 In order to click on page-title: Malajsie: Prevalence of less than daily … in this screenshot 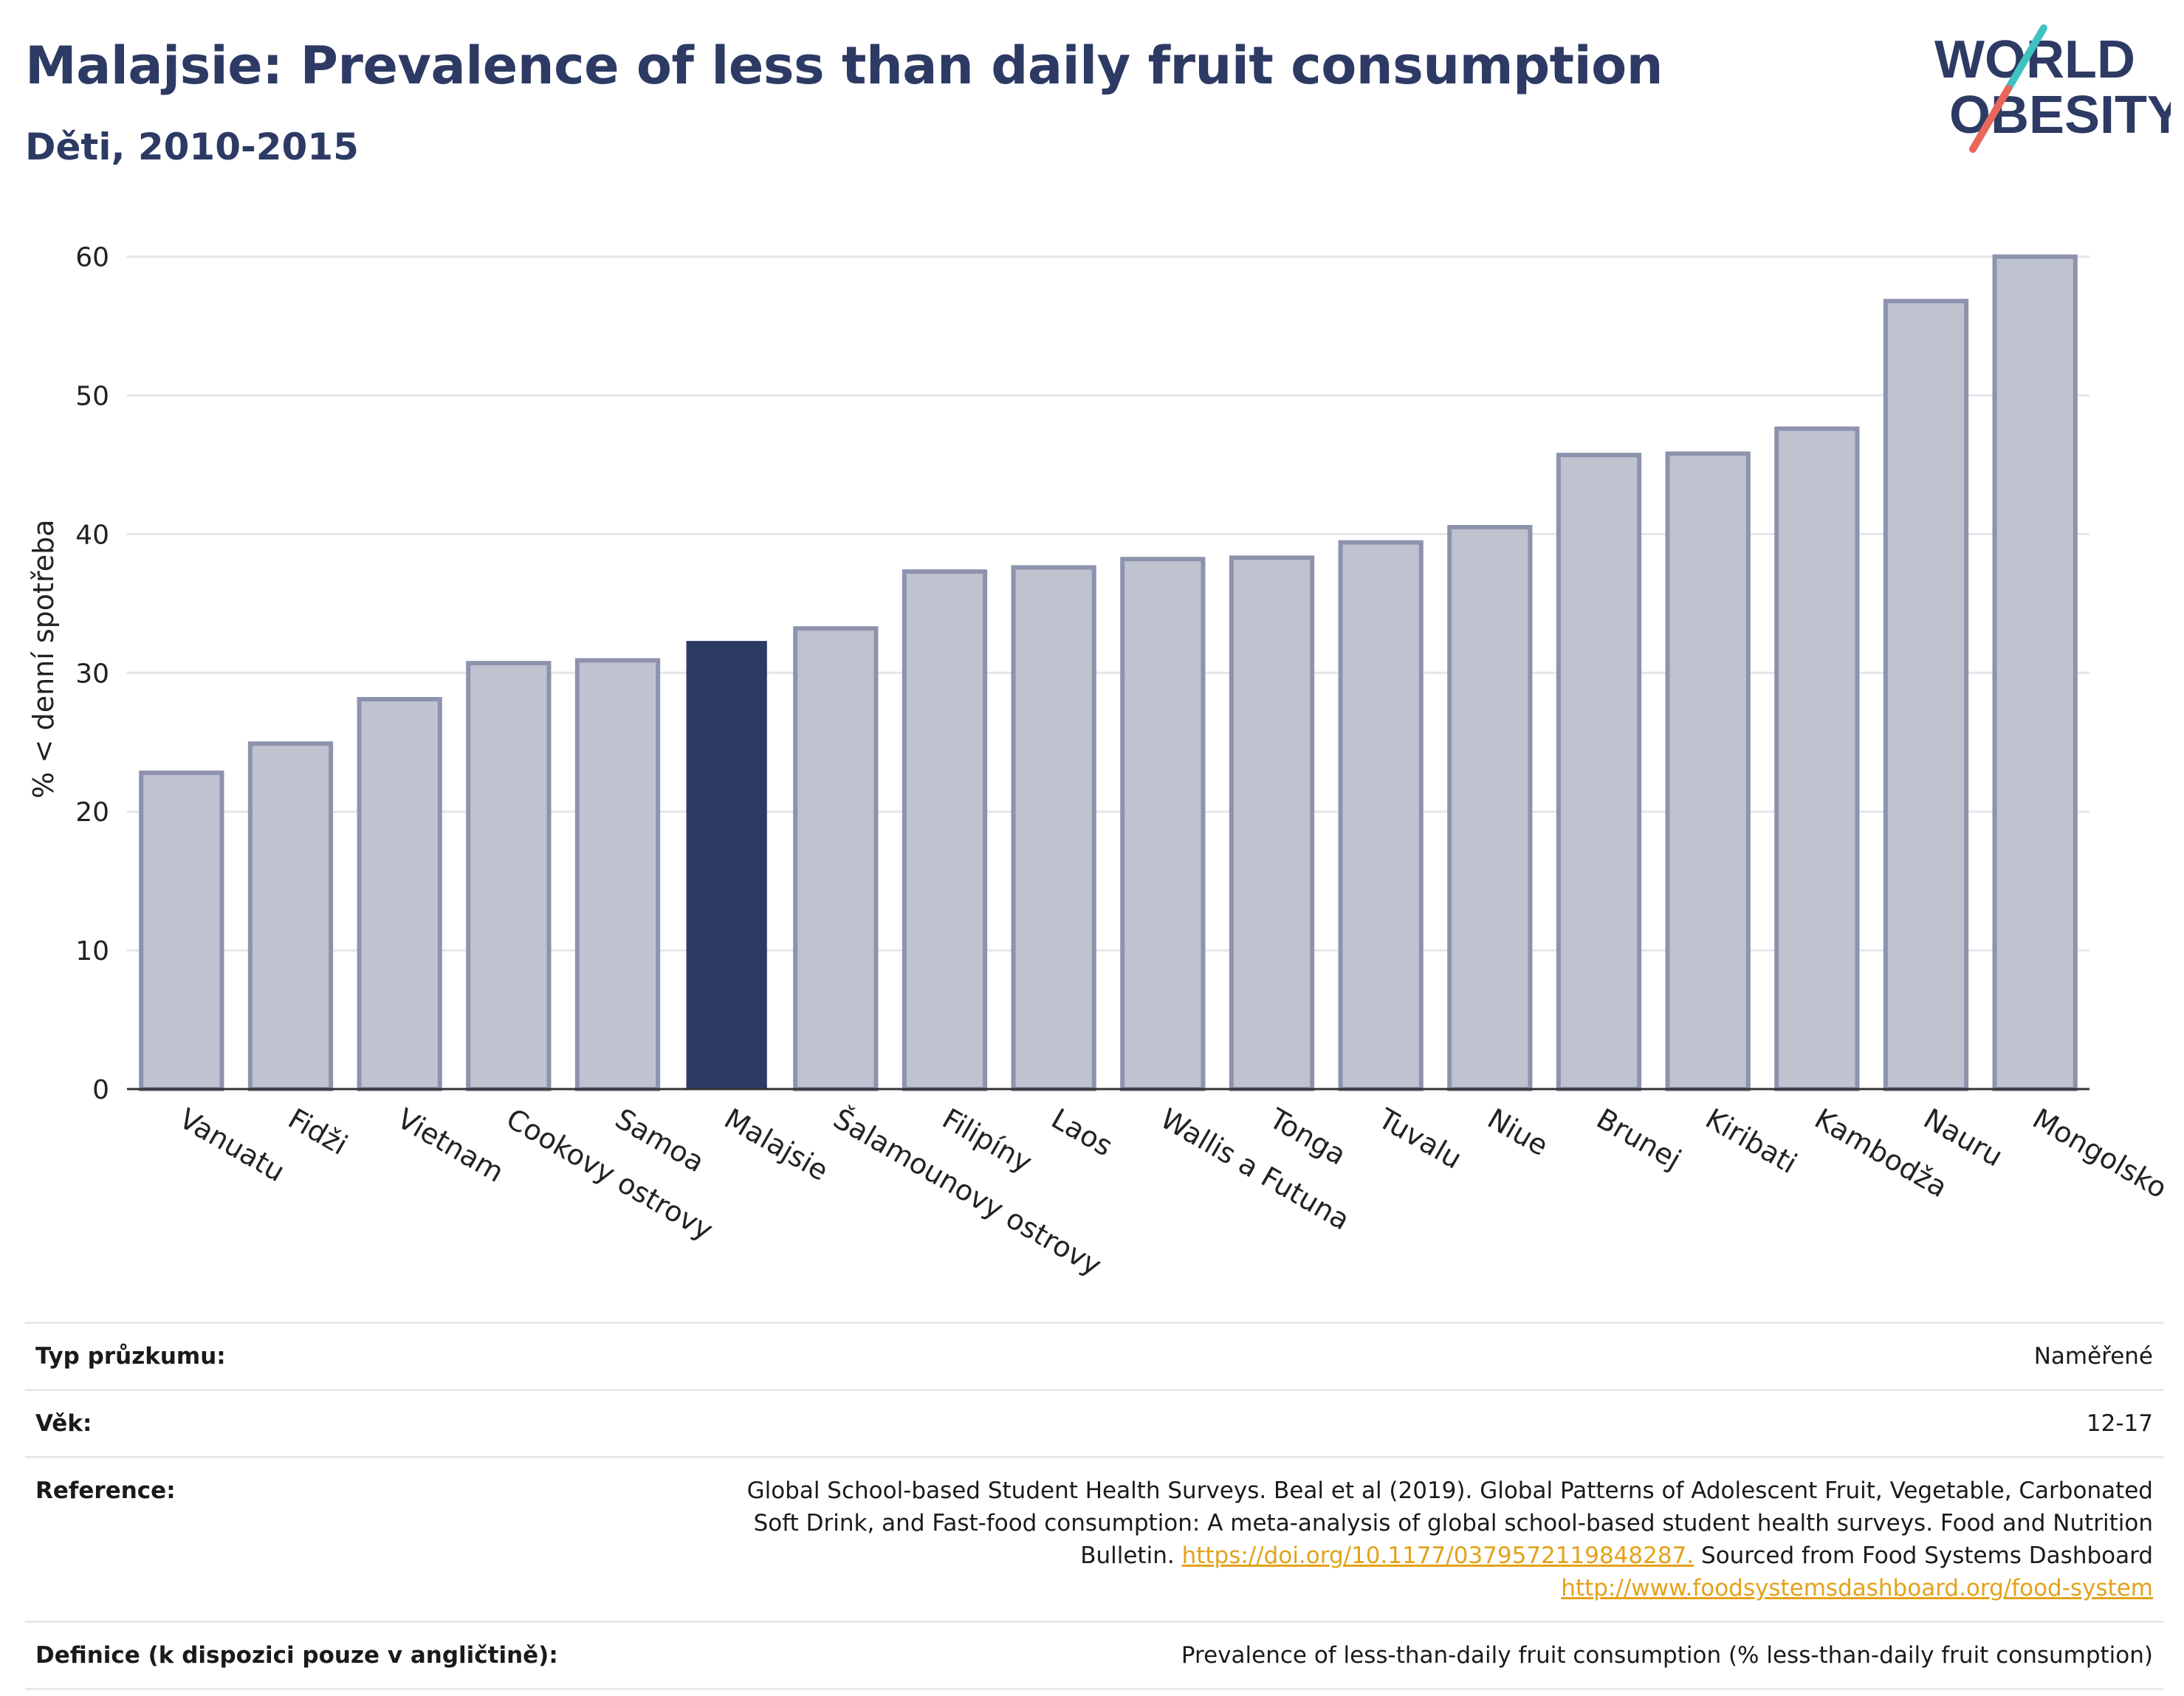, I will do `click(844, 65)`.